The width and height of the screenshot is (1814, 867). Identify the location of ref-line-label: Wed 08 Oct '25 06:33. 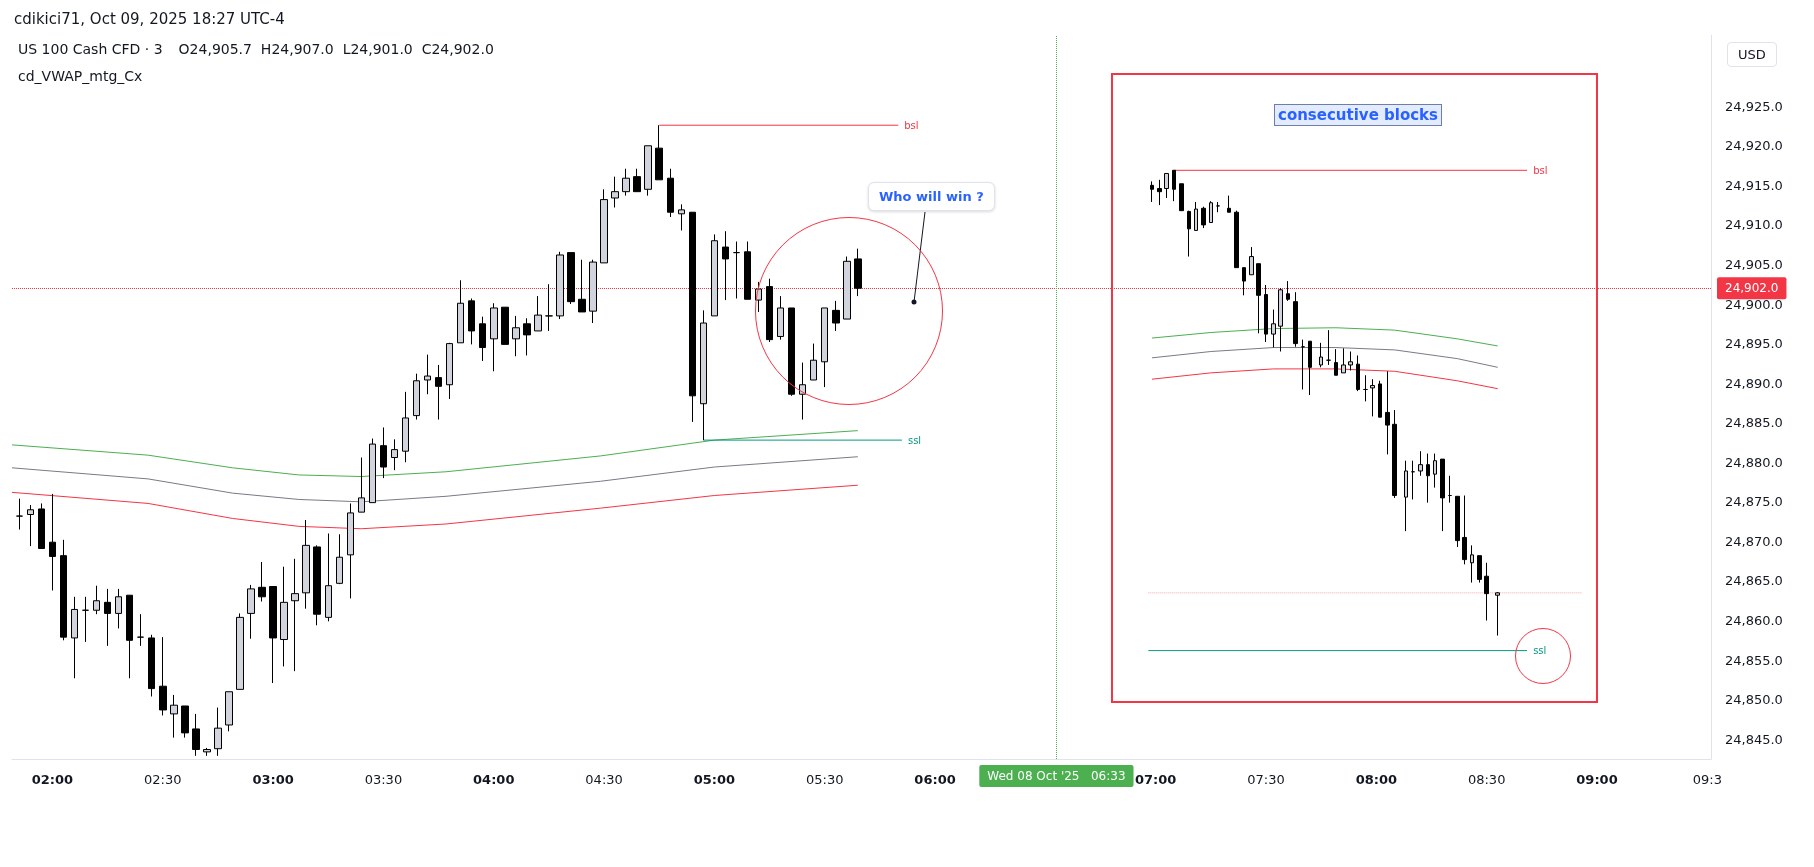
(1056, 776).